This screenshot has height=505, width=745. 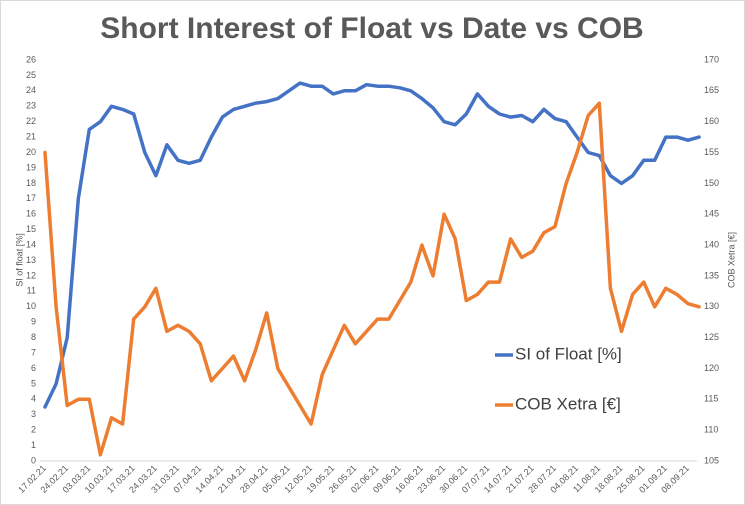 What do you see at coordinates (711, 399) in the screenshot?
I see `y2-tick-label: 115` at bounding box center [711, 399].